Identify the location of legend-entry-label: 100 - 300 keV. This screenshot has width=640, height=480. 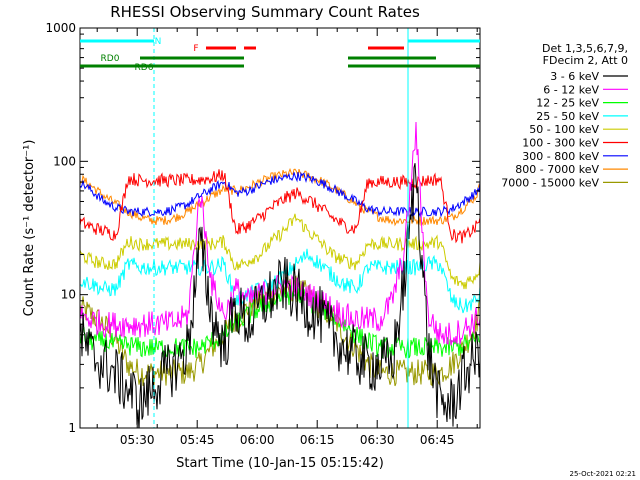
(560, 143).